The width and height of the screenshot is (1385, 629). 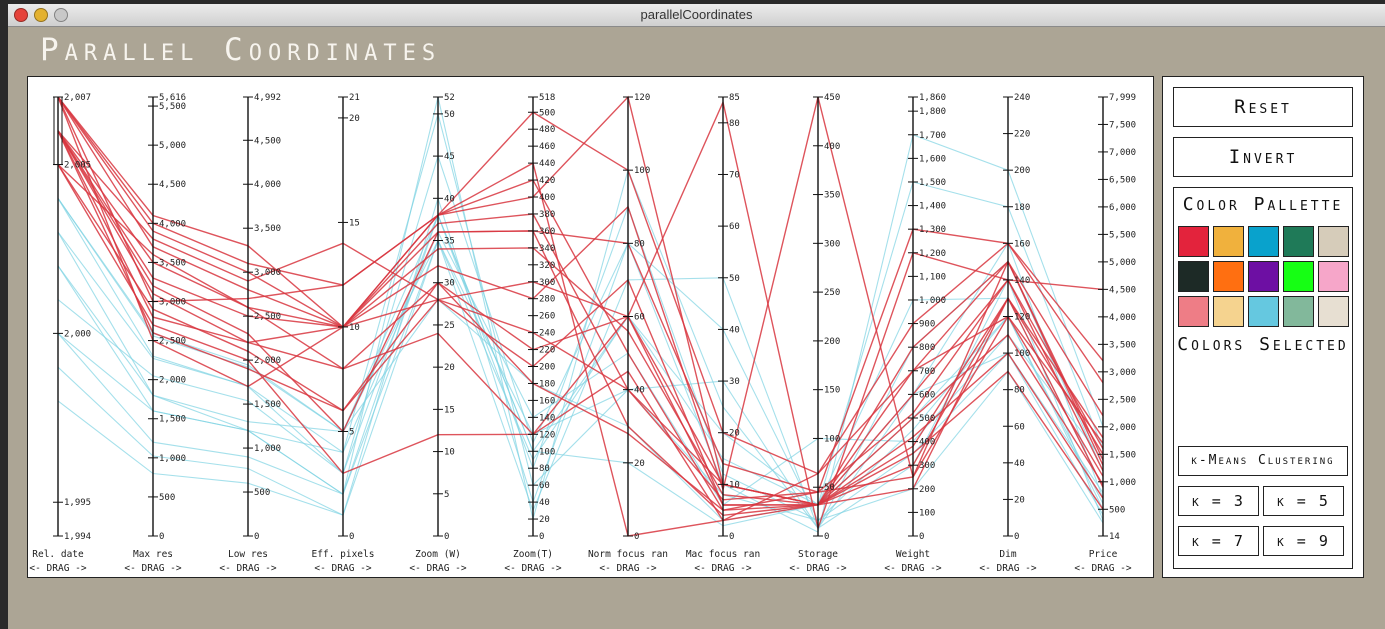 What do you see at coordinates (1263, 107) in the screenshot?
I see `reset-button: Reset` at bounding box center [1263, 107].